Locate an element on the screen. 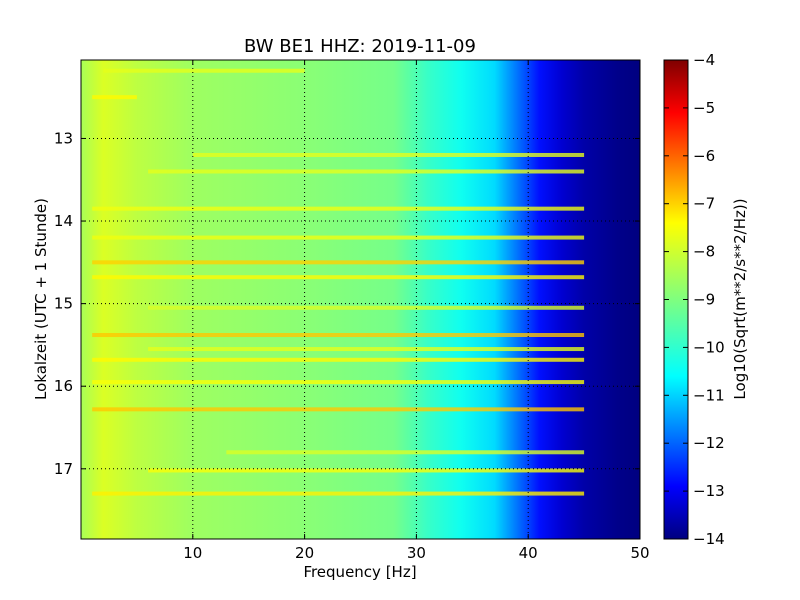  y-tick-label: 13 is located at coordinates (63, 138).